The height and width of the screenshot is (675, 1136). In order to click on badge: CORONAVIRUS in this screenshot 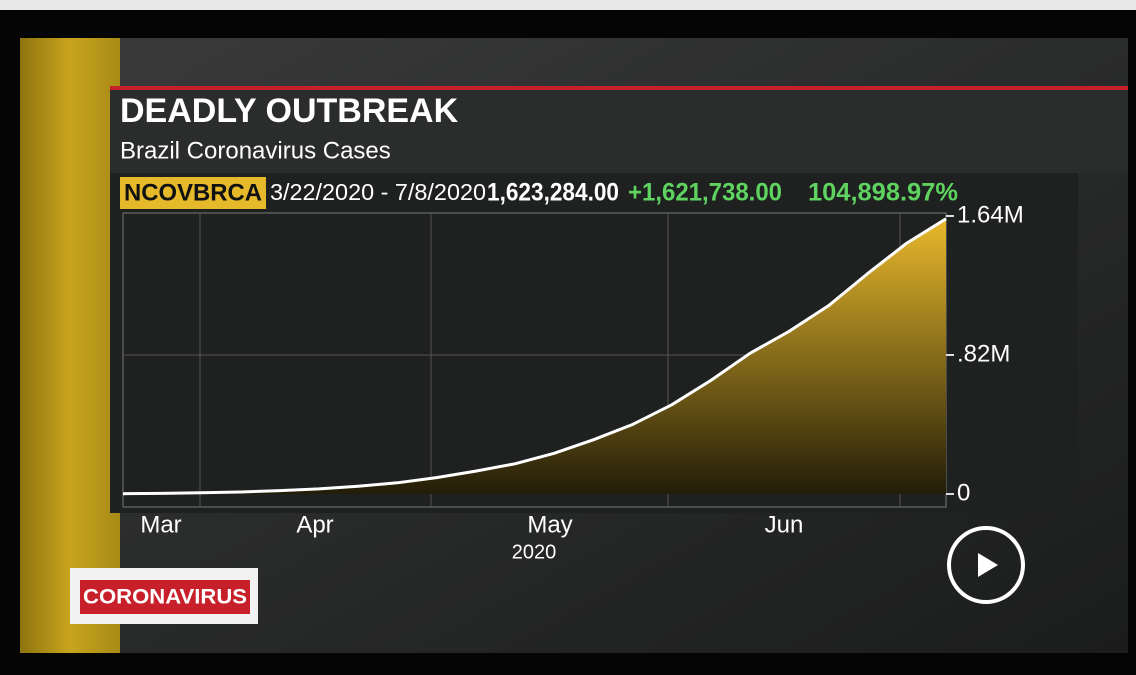, I will do `click(165, 597)`.